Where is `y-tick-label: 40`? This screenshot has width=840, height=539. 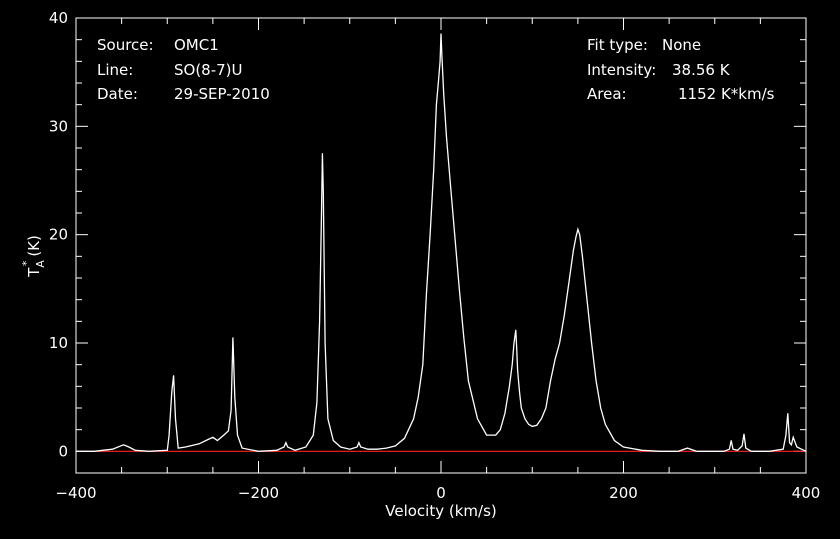 y-tick-label: 40 is located at coordinates (58, 18).